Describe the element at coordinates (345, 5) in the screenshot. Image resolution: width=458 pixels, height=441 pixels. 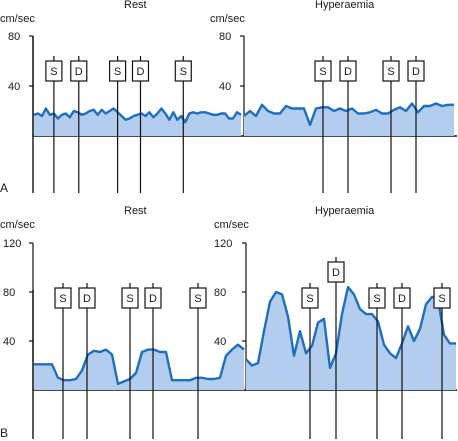
I see `panel-a-hyper-title: Hyperaemia` at that location.